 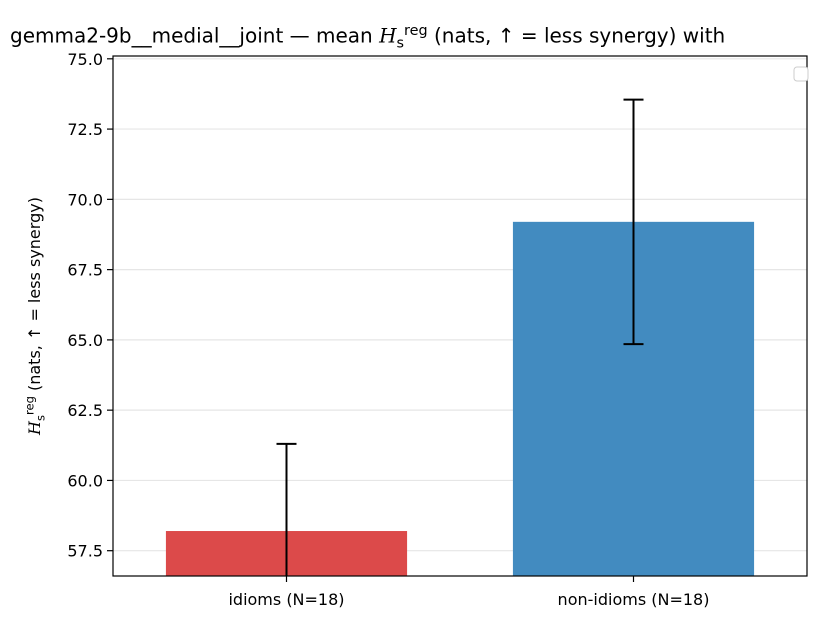 What do you see at coordinates (85, 129) in the screenshot?
I see `y-tick-label: 72.5` at bounding box center [85, 129].